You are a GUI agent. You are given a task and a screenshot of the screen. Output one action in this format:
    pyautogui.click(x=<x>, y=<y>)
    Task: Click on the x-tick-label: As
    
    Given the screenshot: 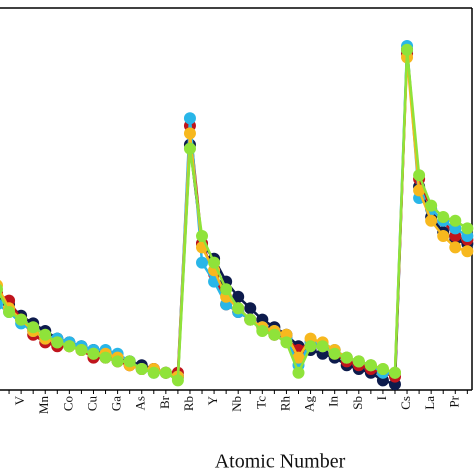 What is the action you would take?
    pyautogui.click(x=140, y=403)
    